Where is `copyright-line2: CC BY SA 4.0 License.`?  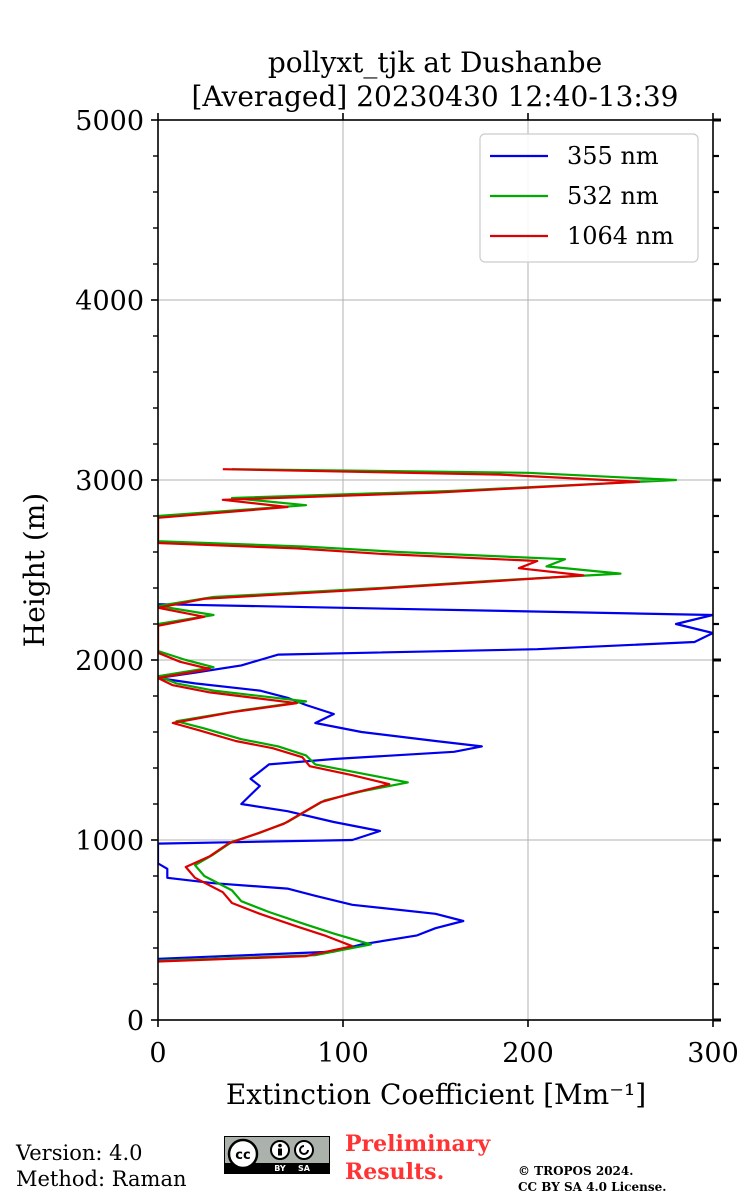 copyright-line2: CC BY SA 4.0 License. is located at coordinates (592, 1187).